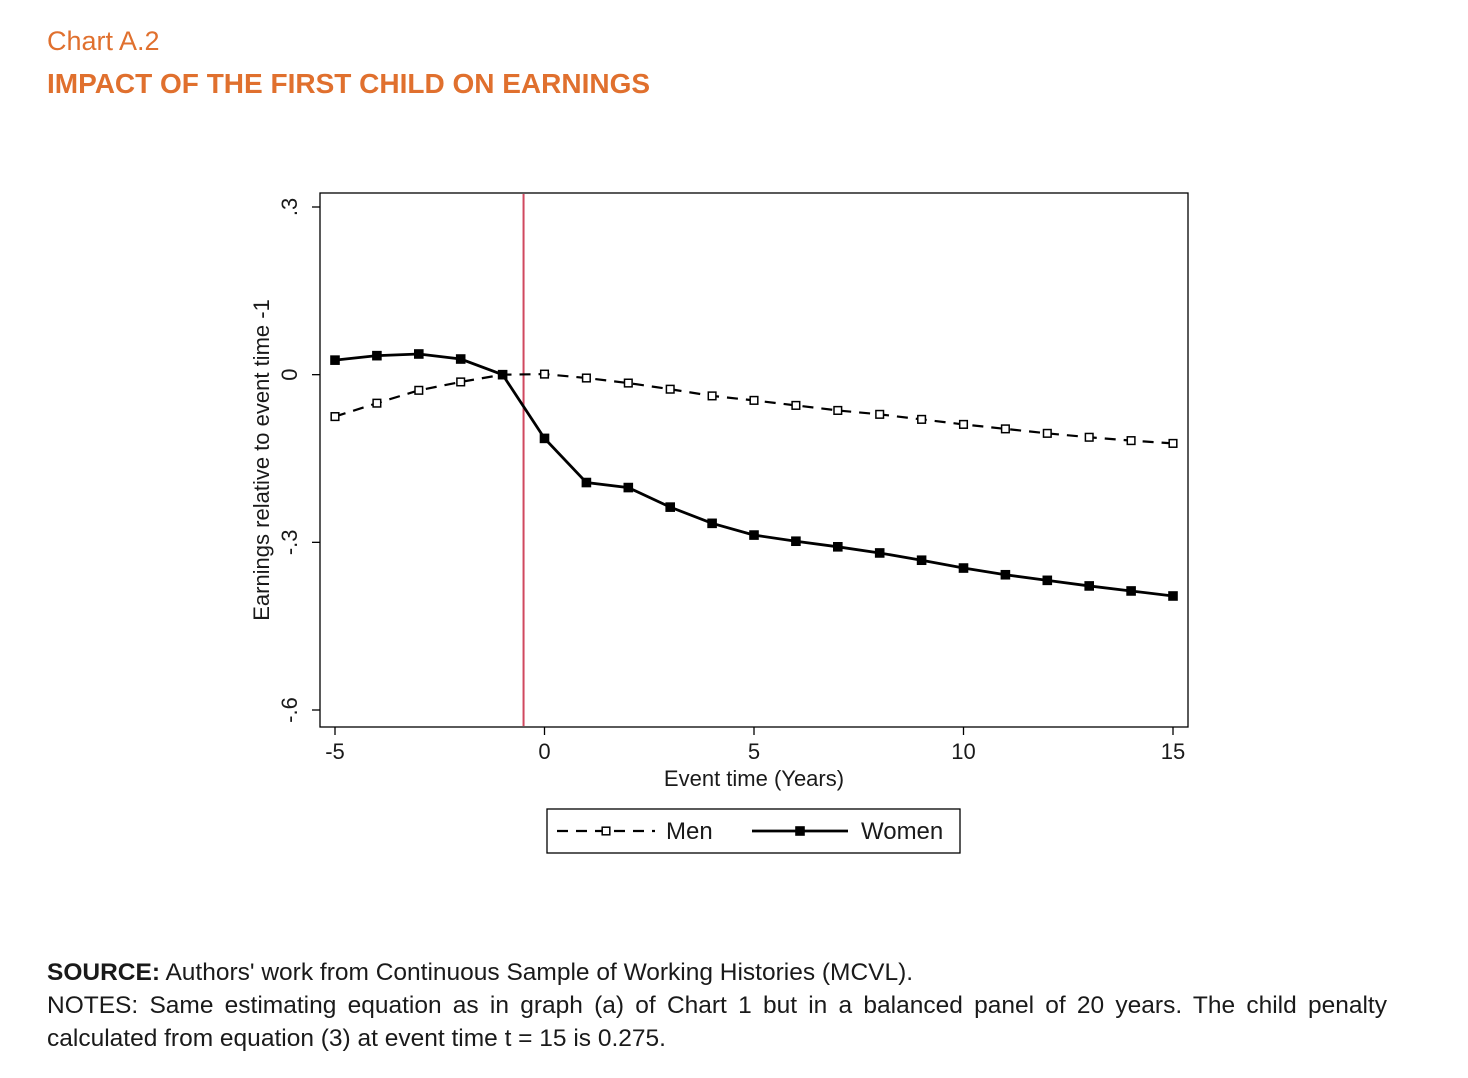 This screenshot has width=1468, height=1078. I want to click on series-group, so click(754, 475).